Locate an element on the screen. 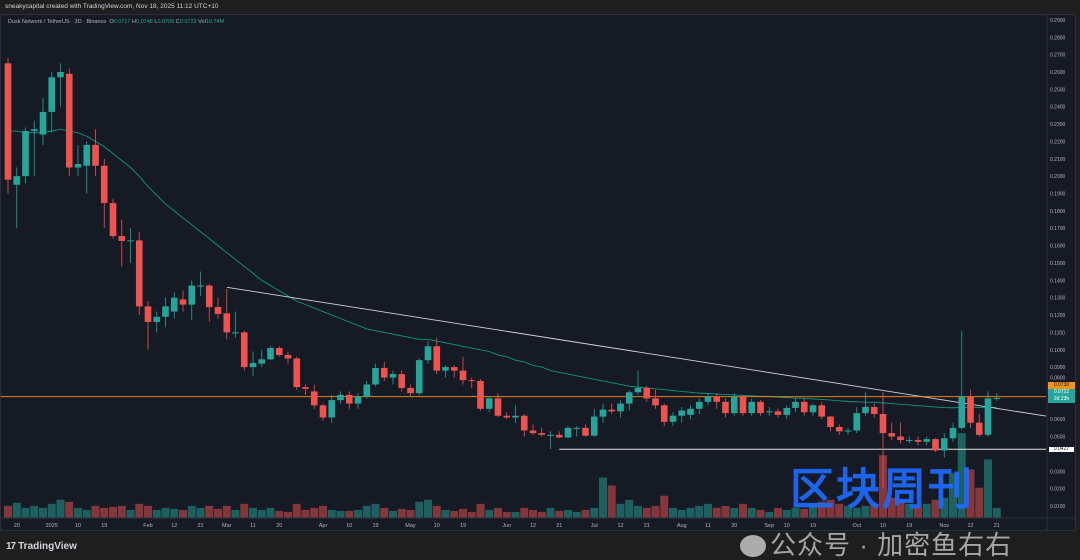  time-tick-label: Apr is located at coordinates (323, 526).